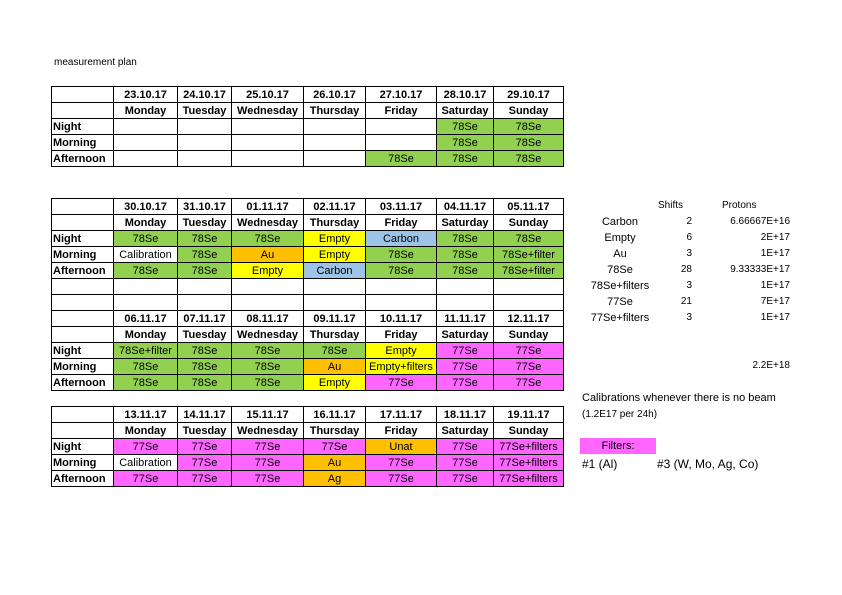 This screenshot has height=595, width=842. I want to click on date-header: 27.10.17, so click(401, 94).